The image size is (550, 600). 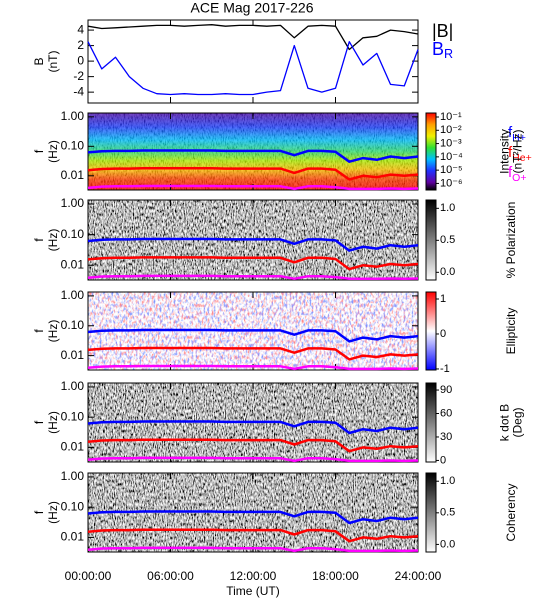 What do you see at coordinates (451, 143) in the screenshot?
I see `colorbar-tick-label: 10⁻³` at bounding box center [451, 143].